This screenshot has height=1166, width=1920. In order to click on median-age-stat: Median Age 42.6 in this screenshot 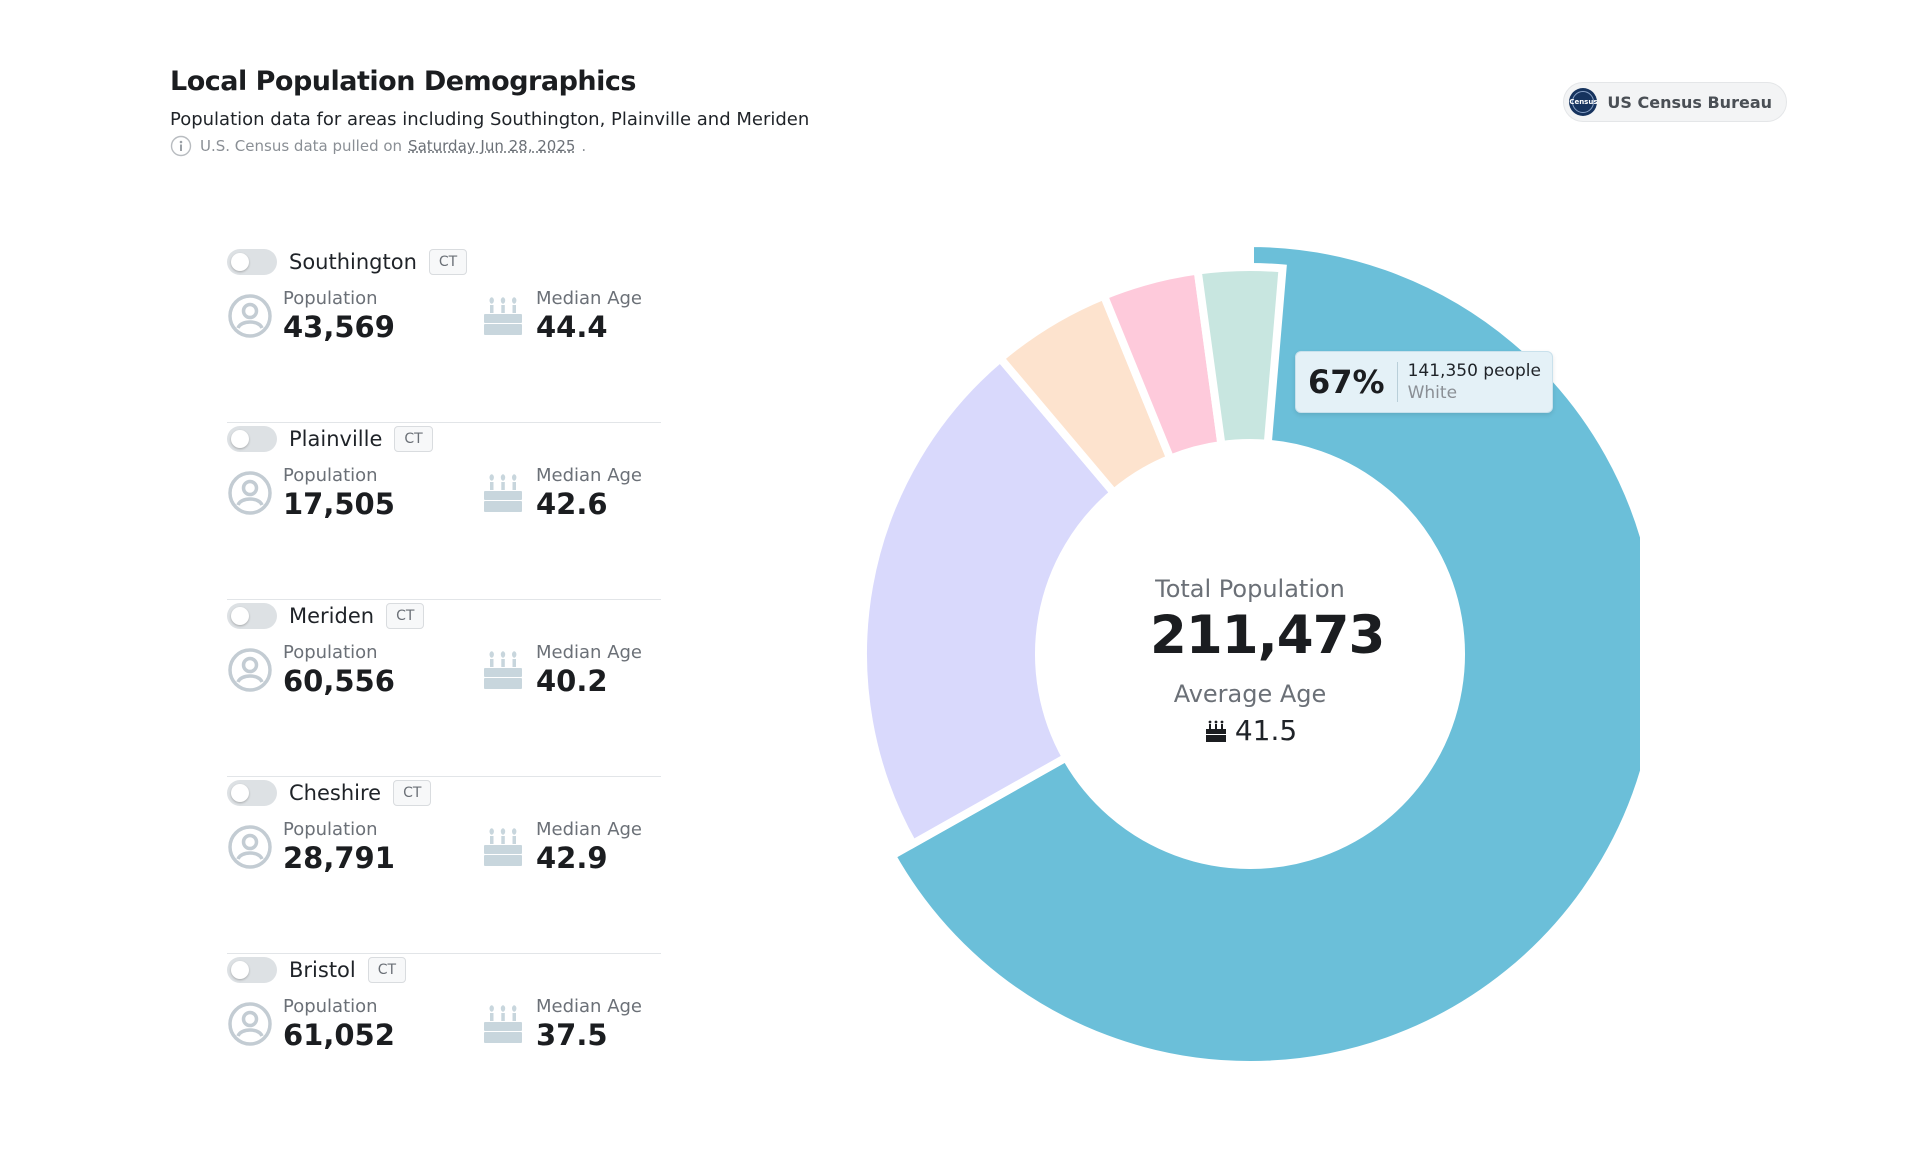, I will do `click(570, 493)`.